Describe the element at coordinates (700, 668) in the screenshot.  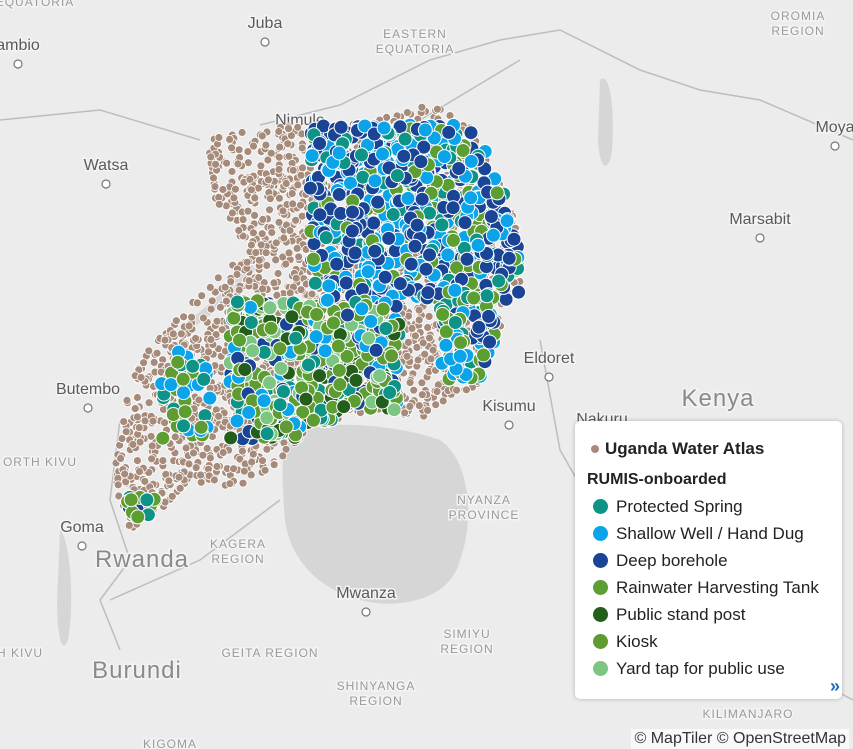
I see `legend-label: Yard tap for public use` at that location.